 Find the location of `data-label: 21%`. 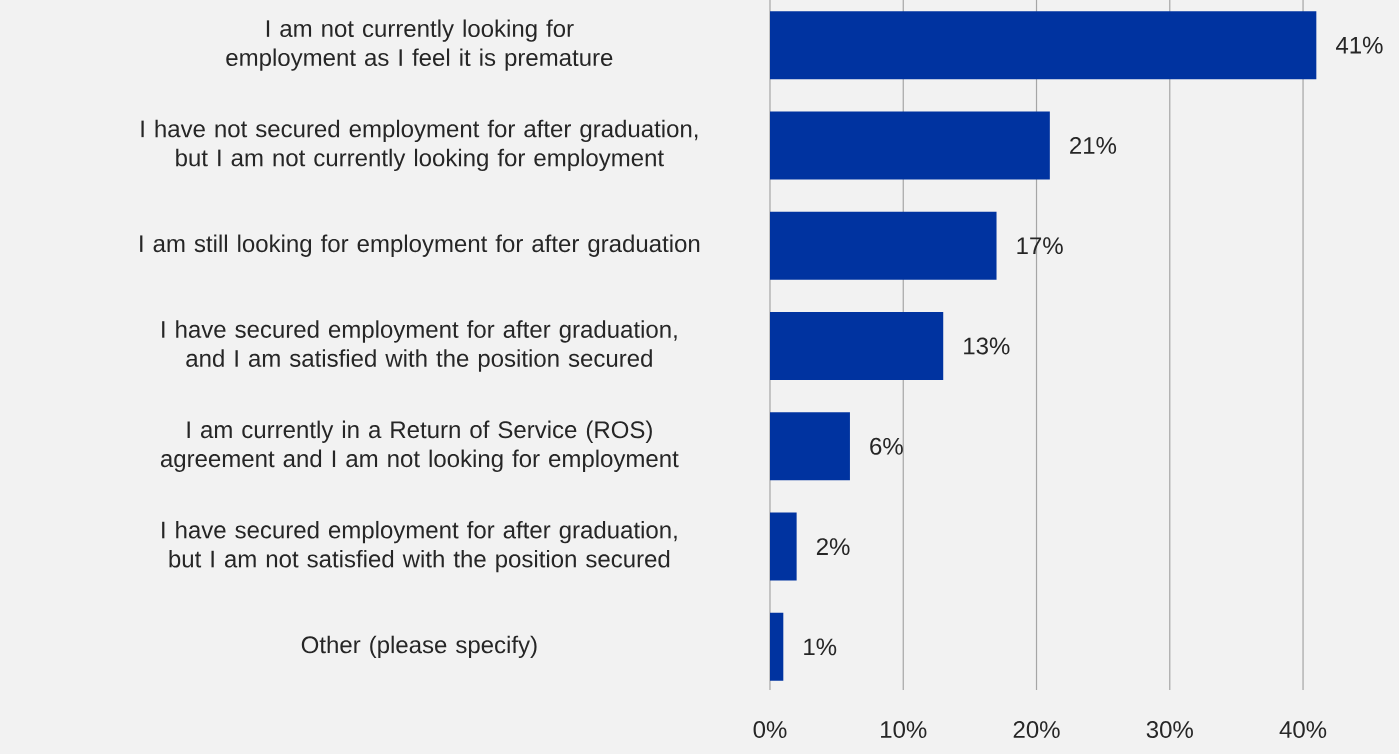

data-label: 21% is located at coordinates (1093, 145).